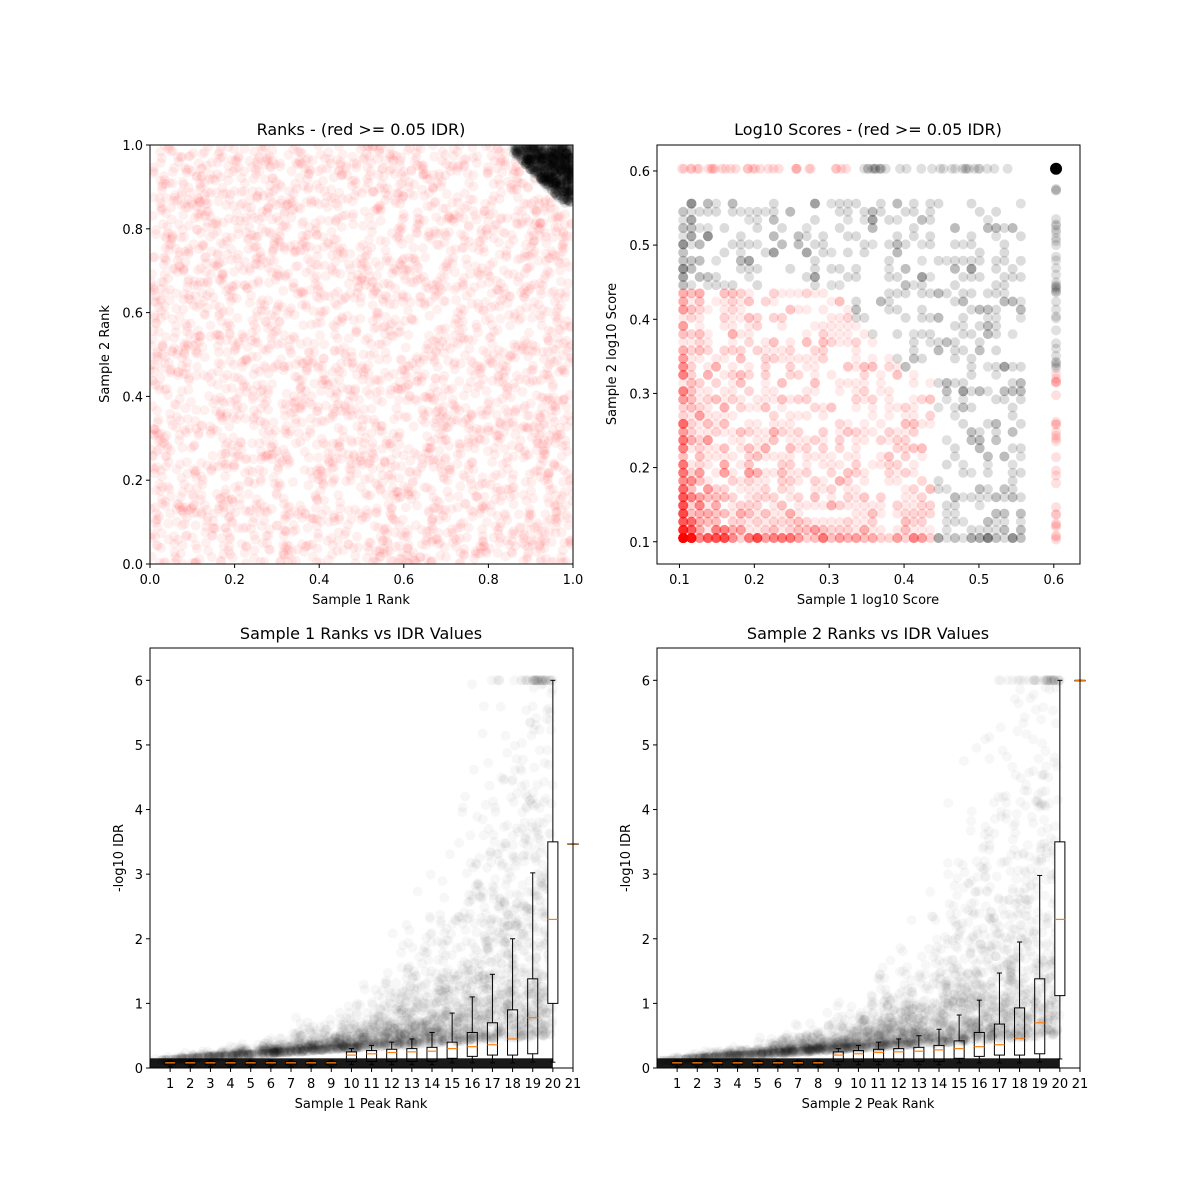 The width and height of the screenshot is (1200, 1200). Describe the element at coordinates (132, 230) in the screenshot. I see `y-tick-label: 0.8` at that location.